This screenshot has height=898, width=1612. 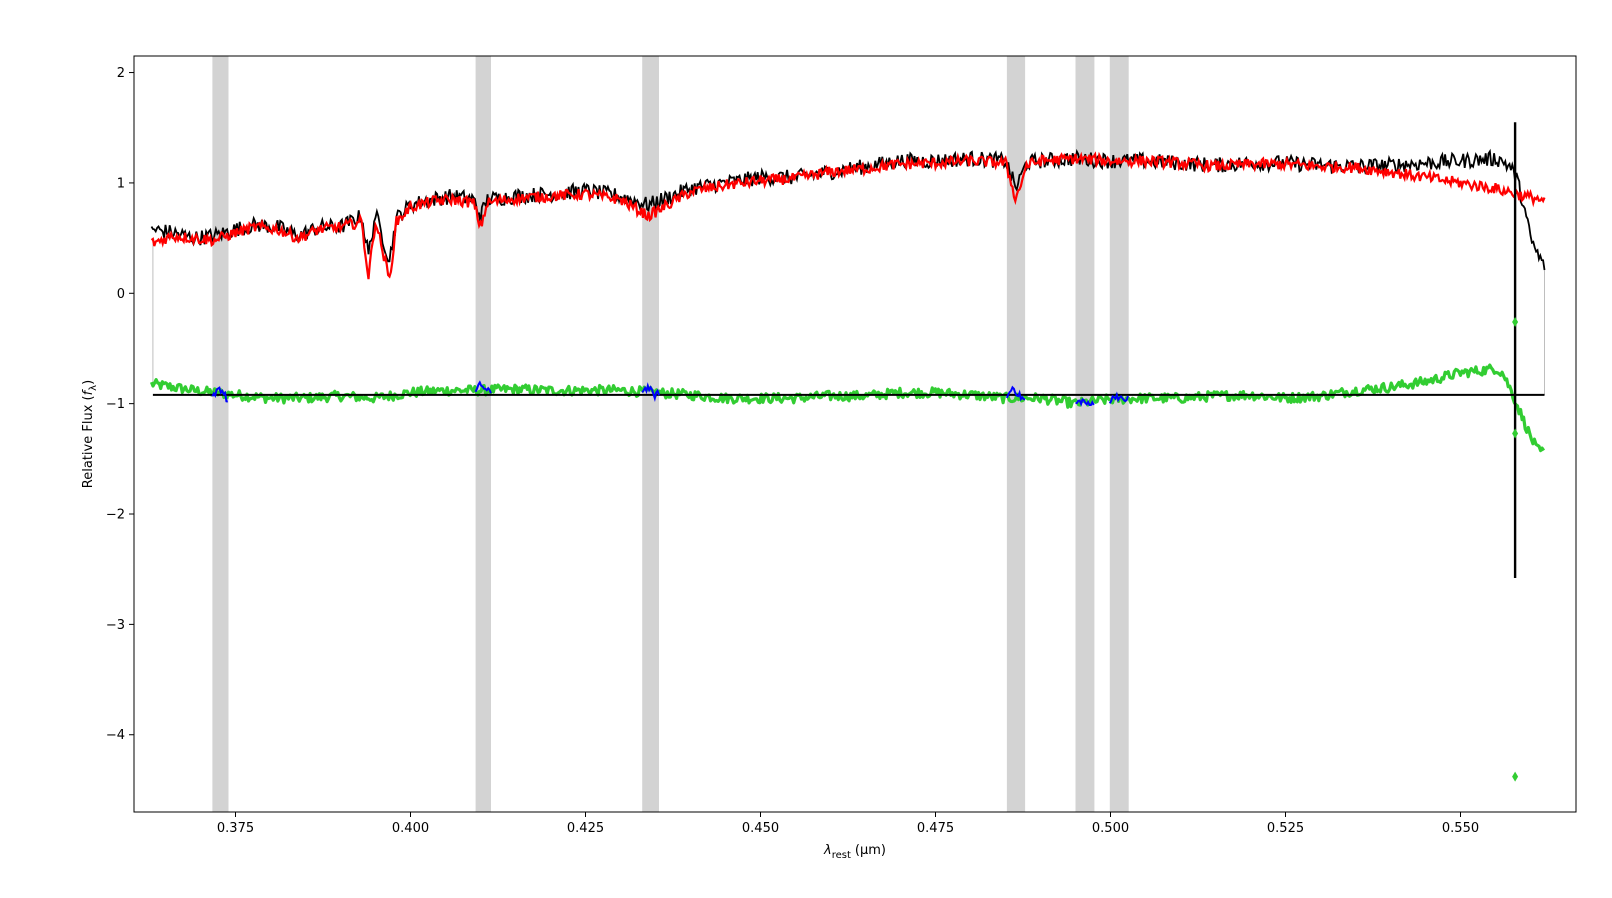 I want to click on y-axis-ticks: 2 1 0 −1 −2 −3 −4, so click(x=120, y=404).